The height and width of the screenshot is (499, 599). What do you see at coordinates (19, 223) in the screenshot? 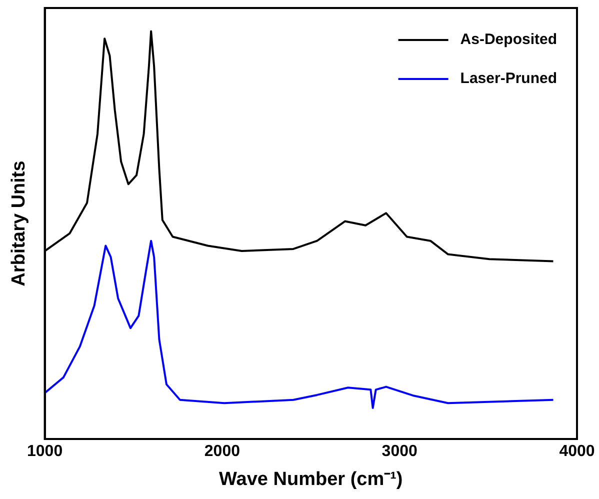
I see `y-axis-title: Arbitary Units` at bounding box center [19, 223].